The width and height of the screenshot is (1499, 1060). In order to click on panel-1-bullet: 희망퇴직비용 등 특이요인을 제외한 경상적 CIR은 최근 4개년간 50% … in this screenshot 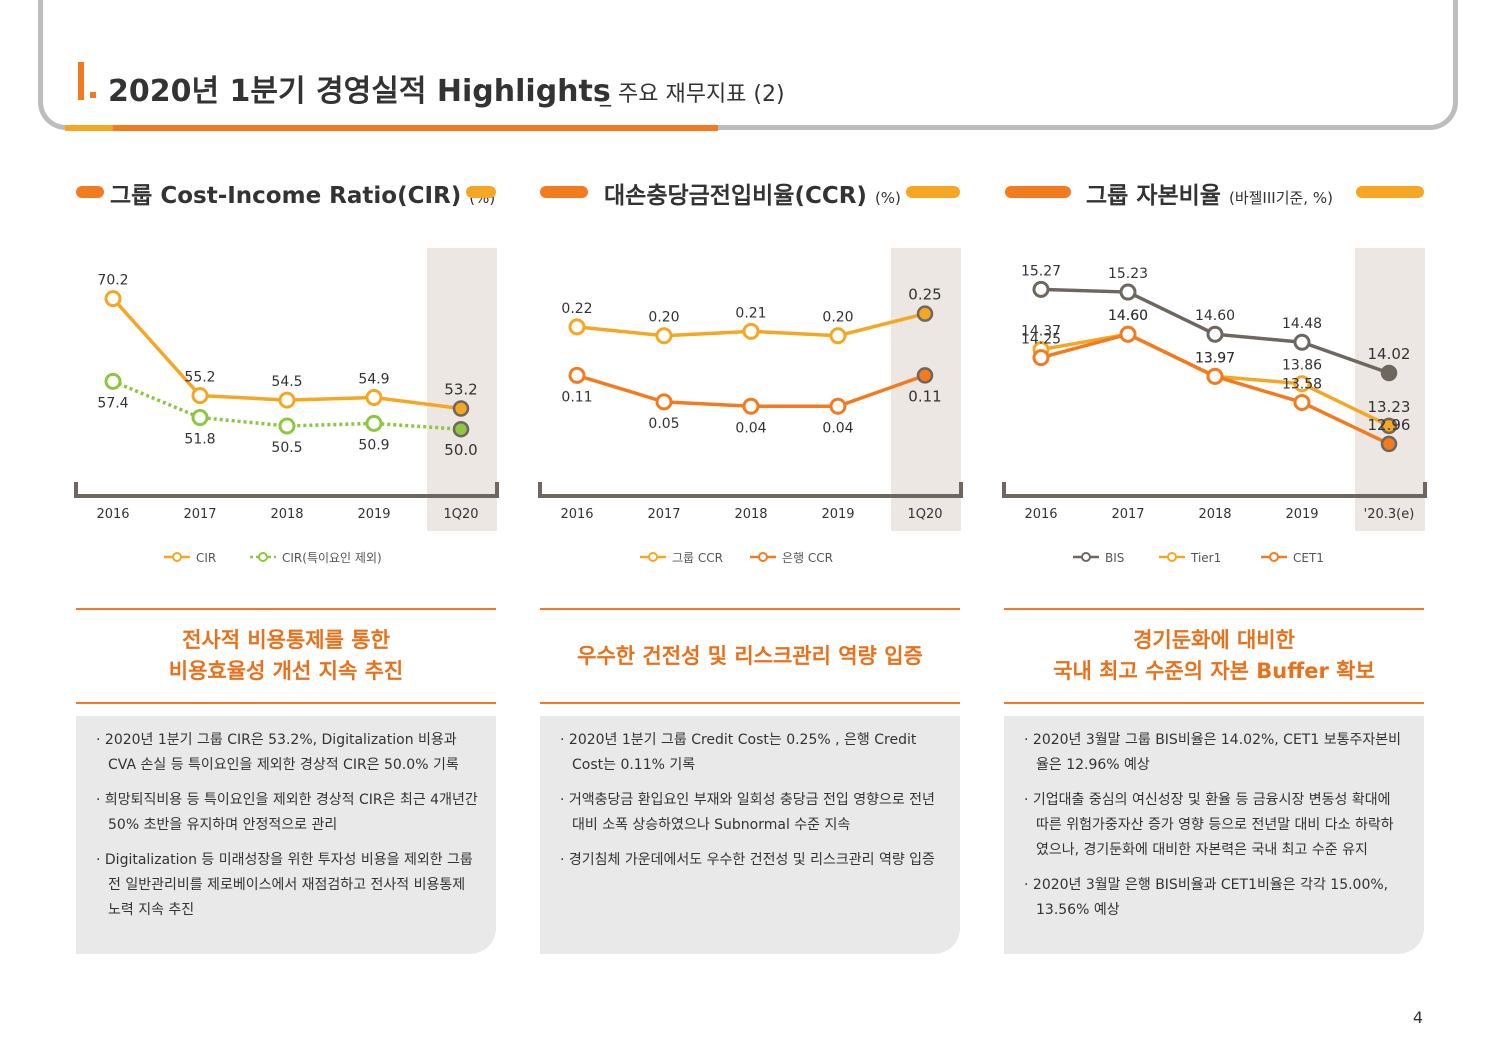, I will do `click(287, 813)`.